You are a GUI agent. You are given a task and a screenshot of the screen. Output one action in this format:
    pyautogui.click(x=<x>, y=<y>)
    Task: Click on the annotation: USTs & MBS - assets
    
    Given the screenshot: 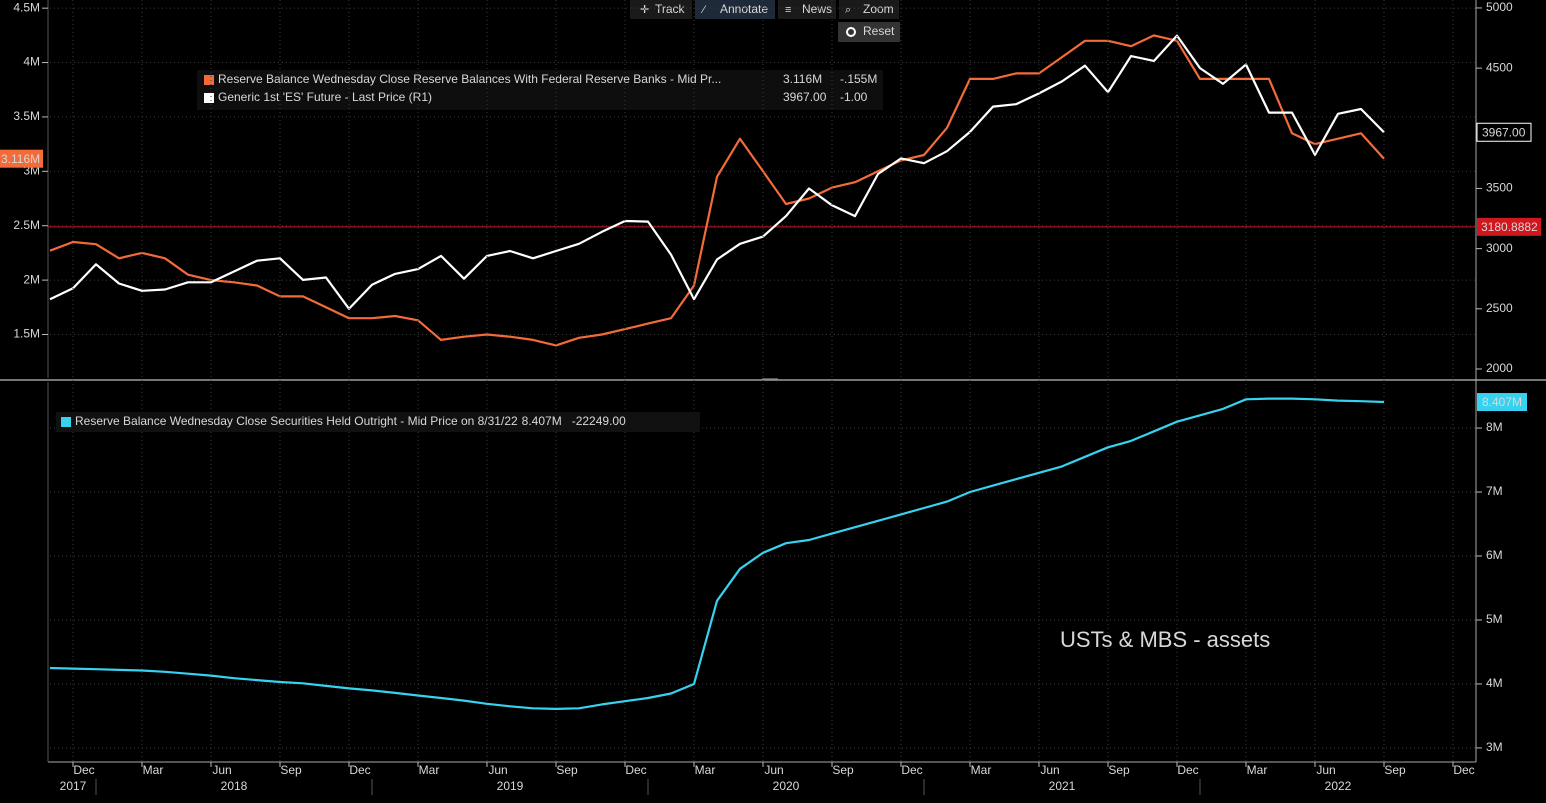 What is the action you would take?
    pyautogui.click(x=1165, y=639)
    